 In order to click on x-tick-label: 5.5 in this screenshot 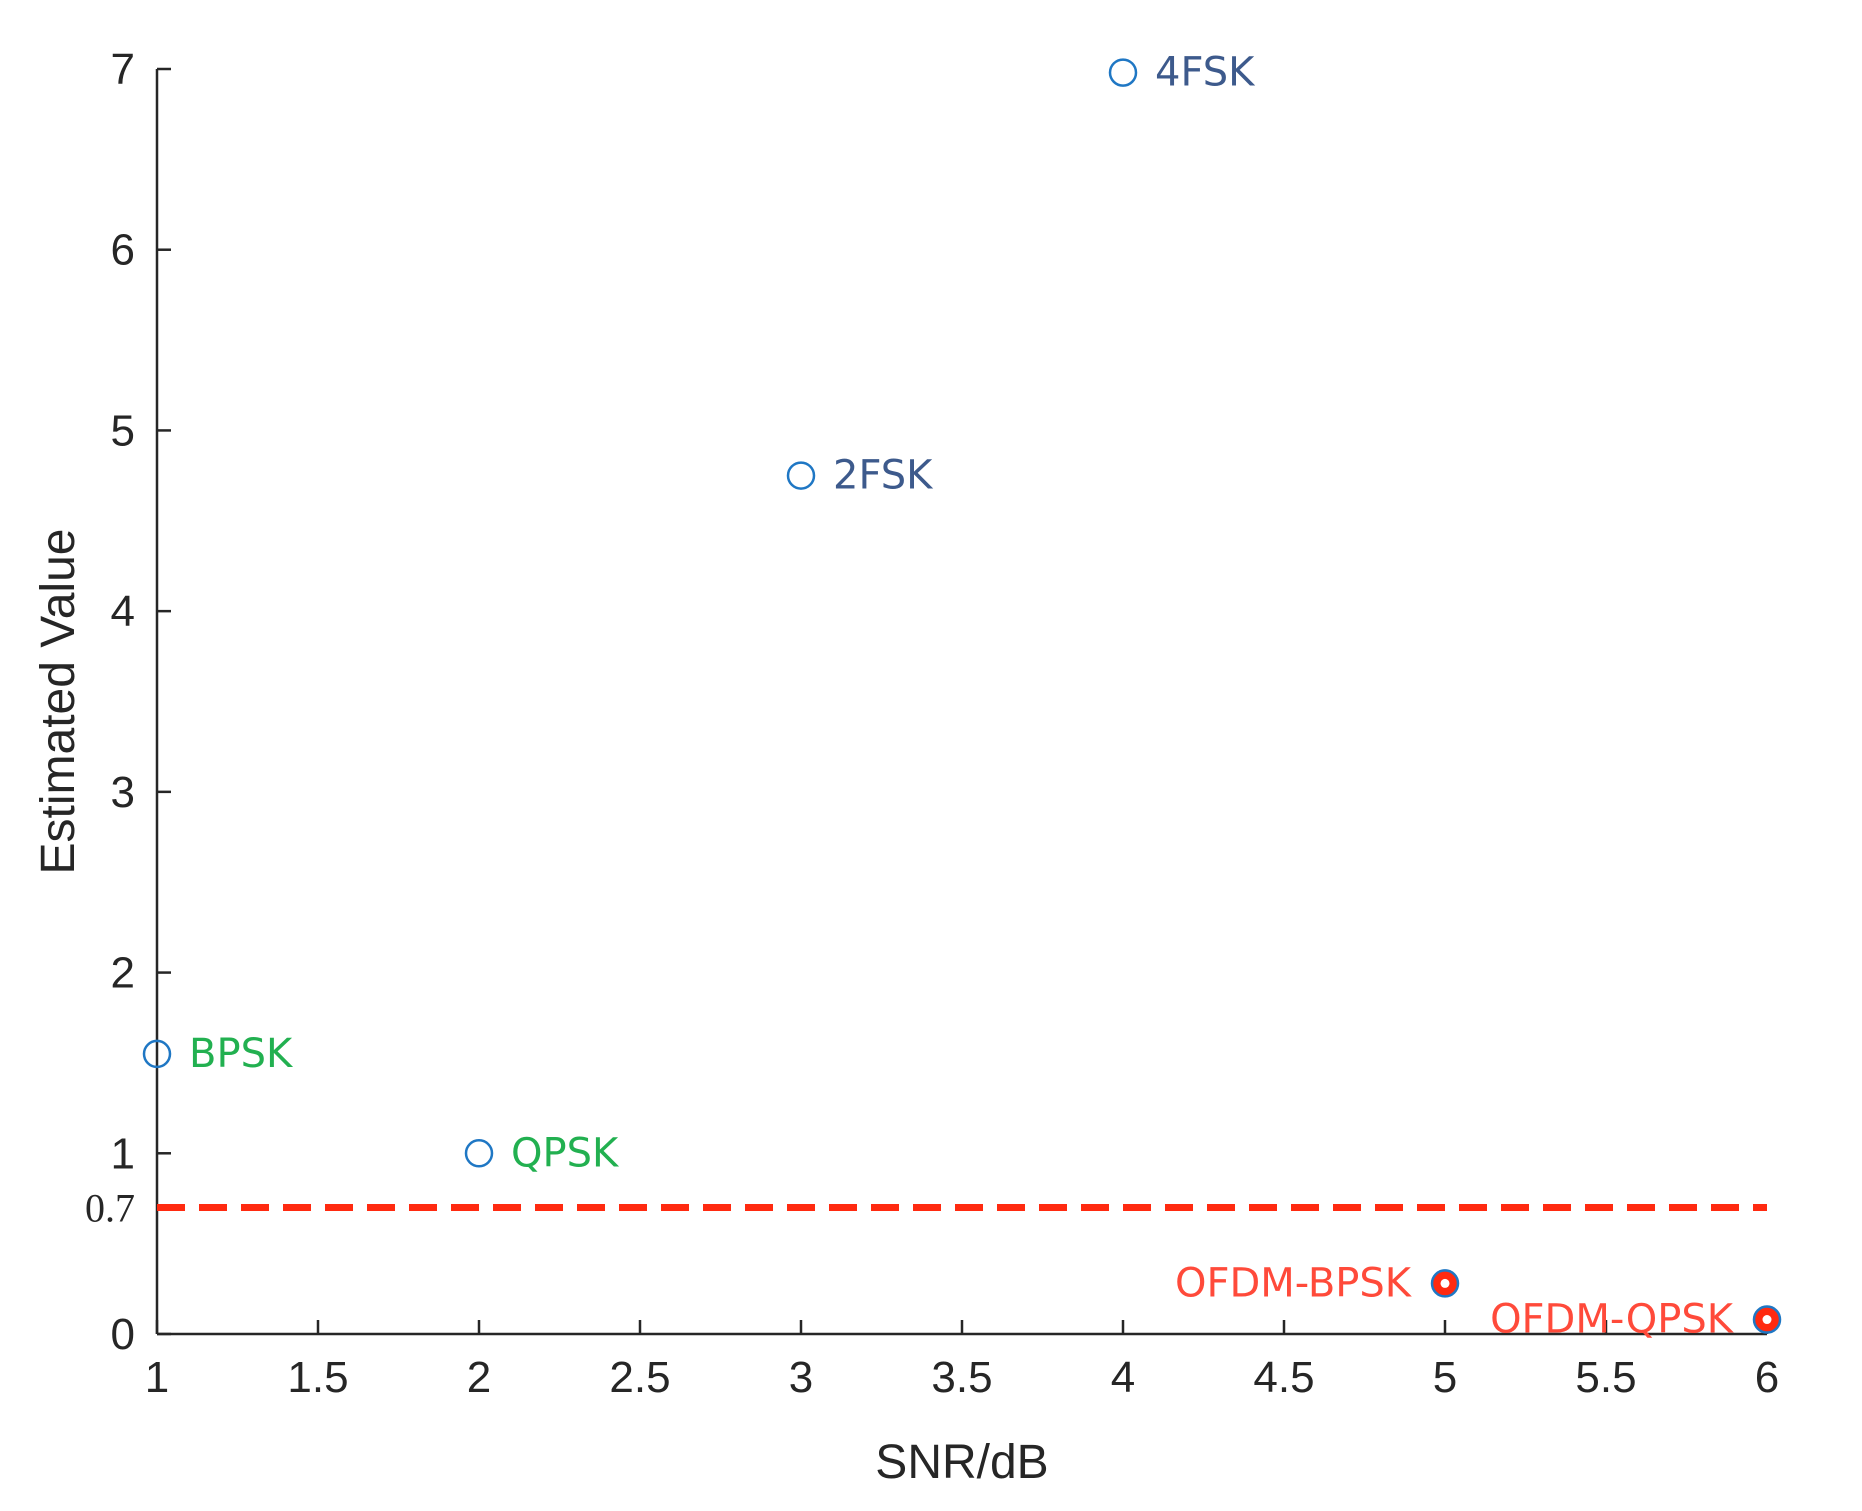, I will do `click(1605, 1377)`.